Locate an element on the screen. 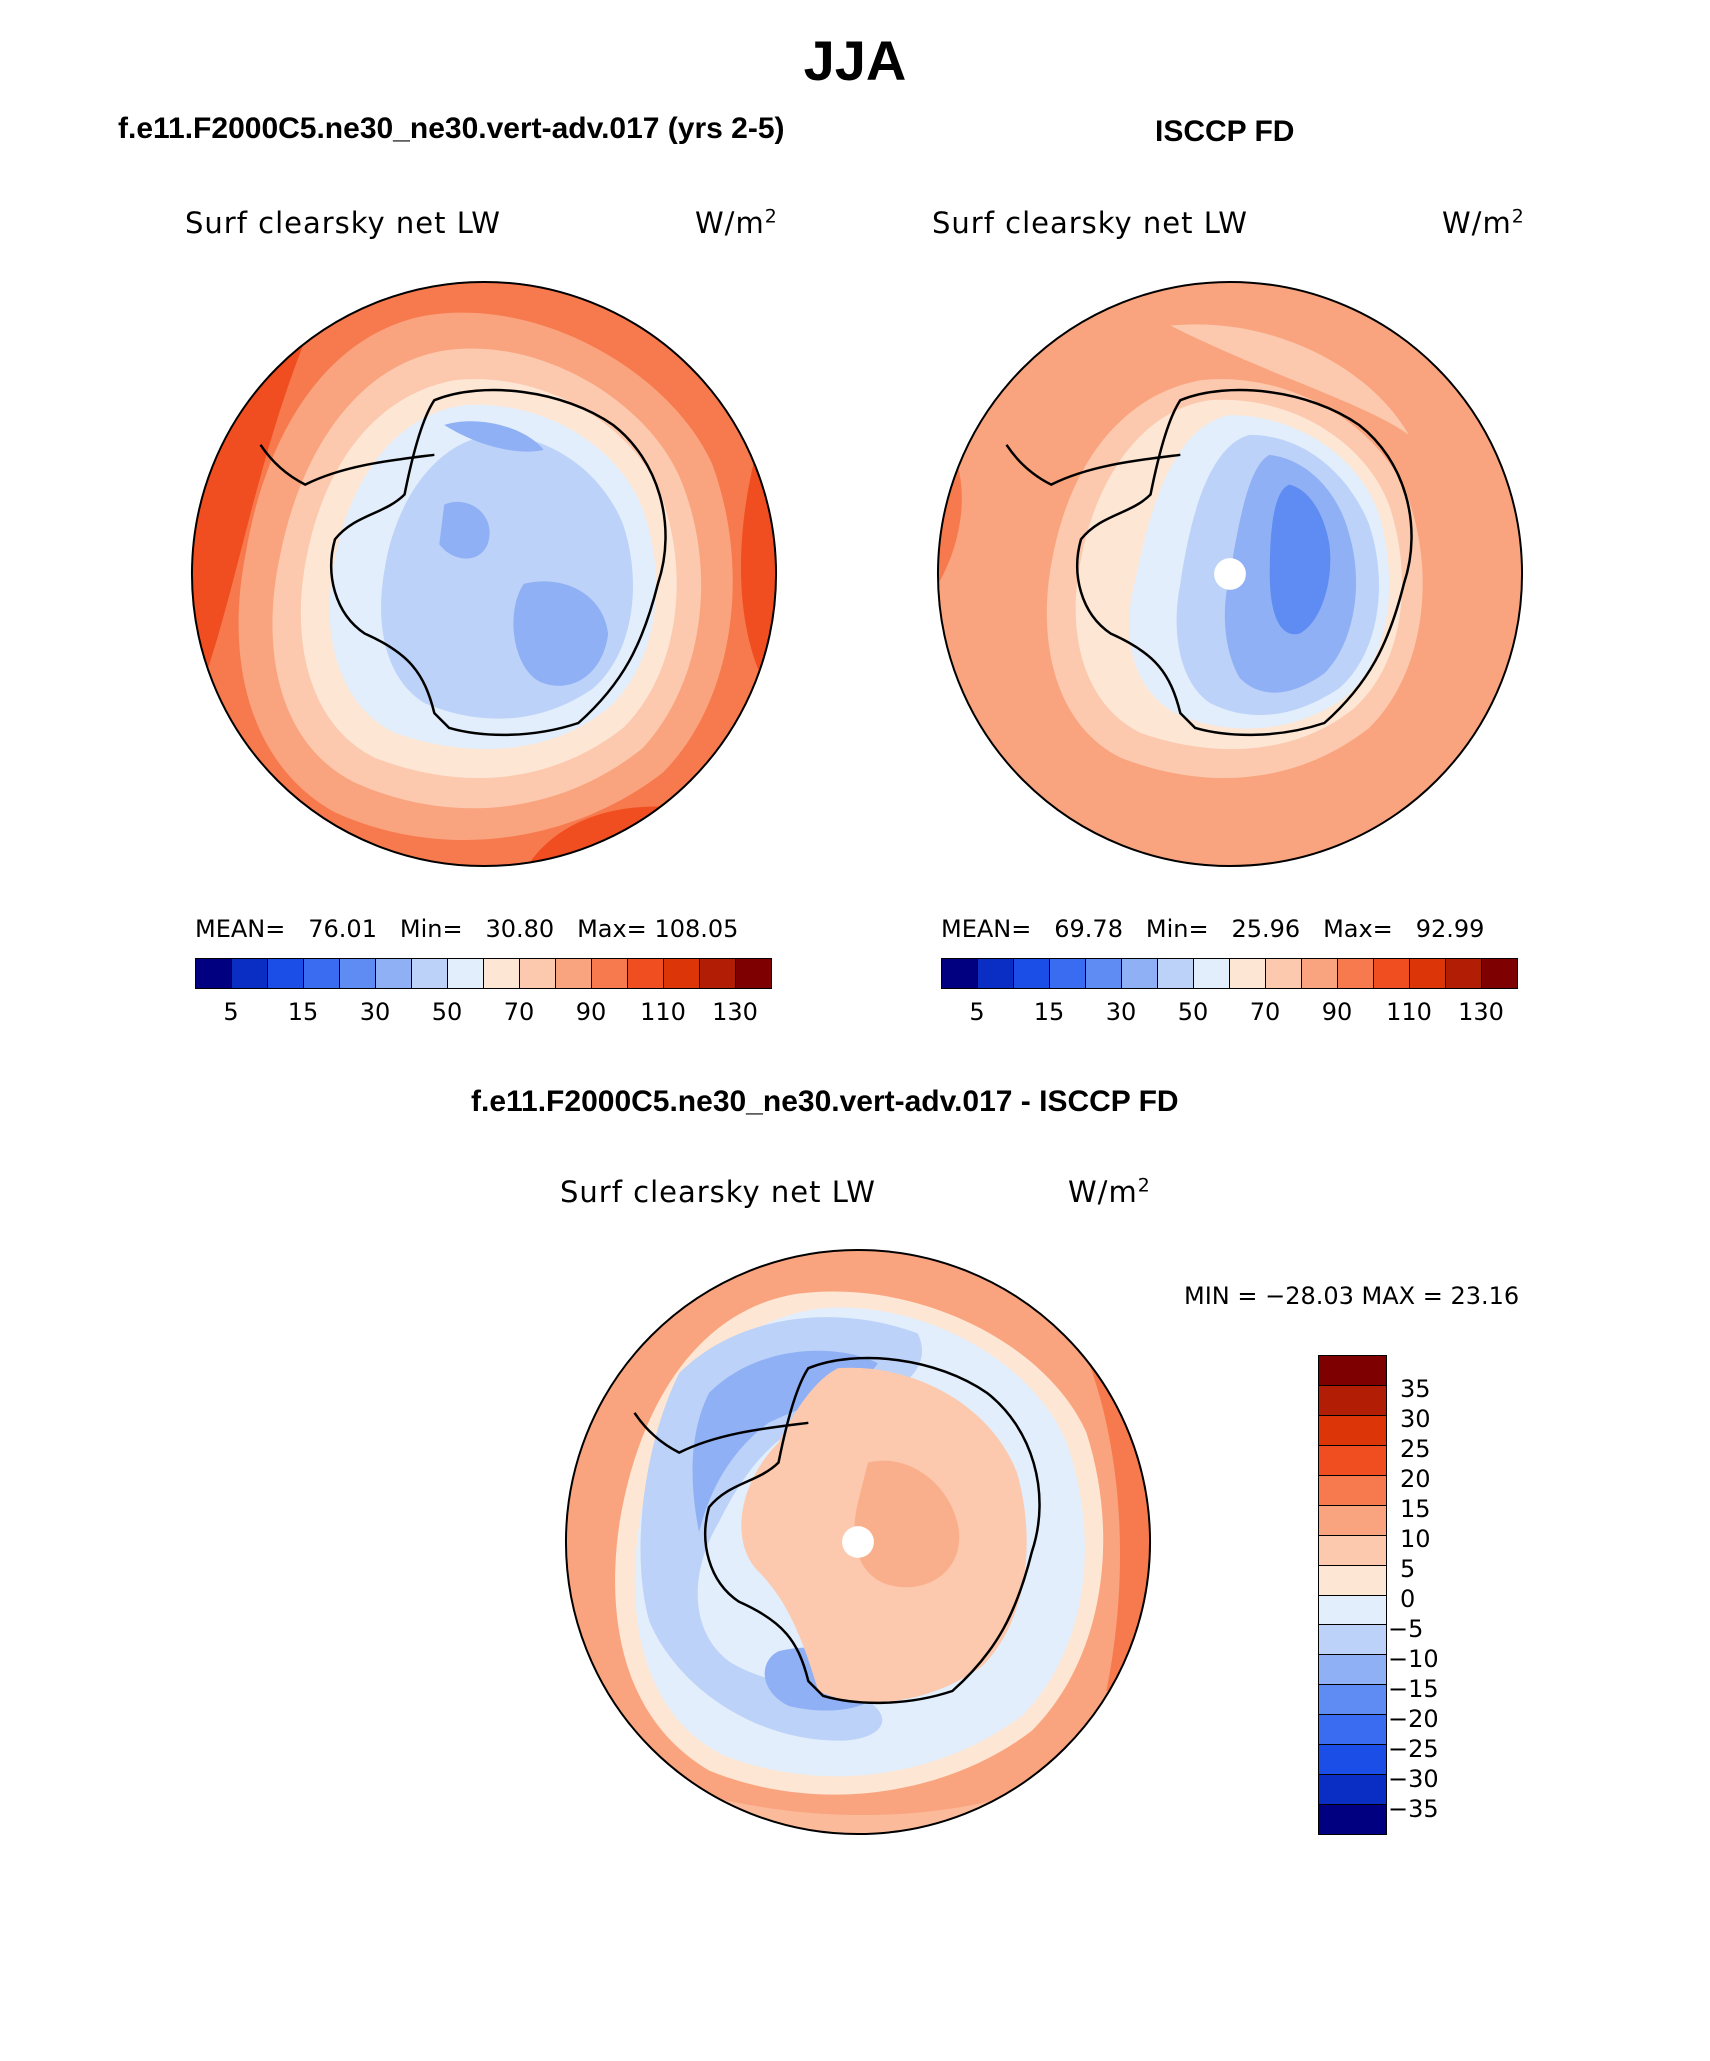 This screenshot has height=2061, width=1710. diff-tick: −5 is located at coordinates (1406, 1629).